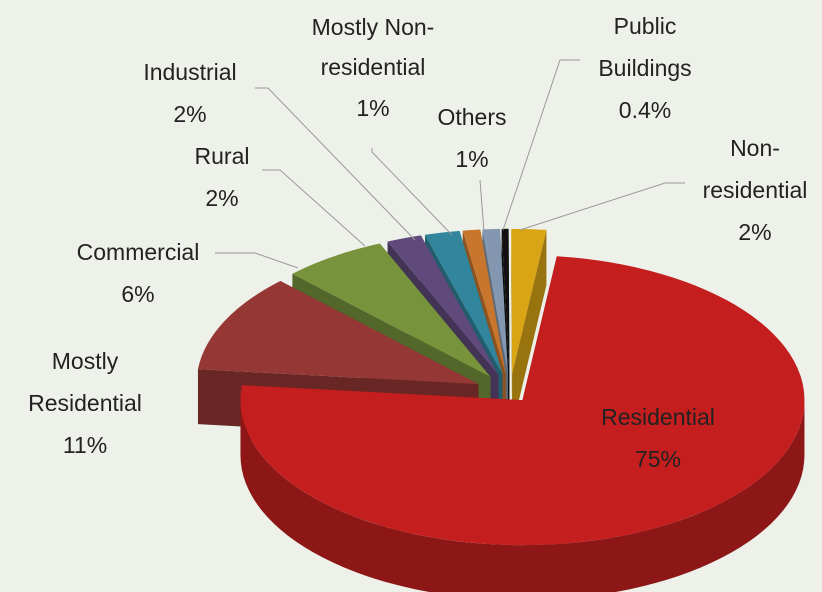 The height and width of the screenshot is (592, 822). I want to click on slice-label: Mostly Residential 11%, so click(85, 403).